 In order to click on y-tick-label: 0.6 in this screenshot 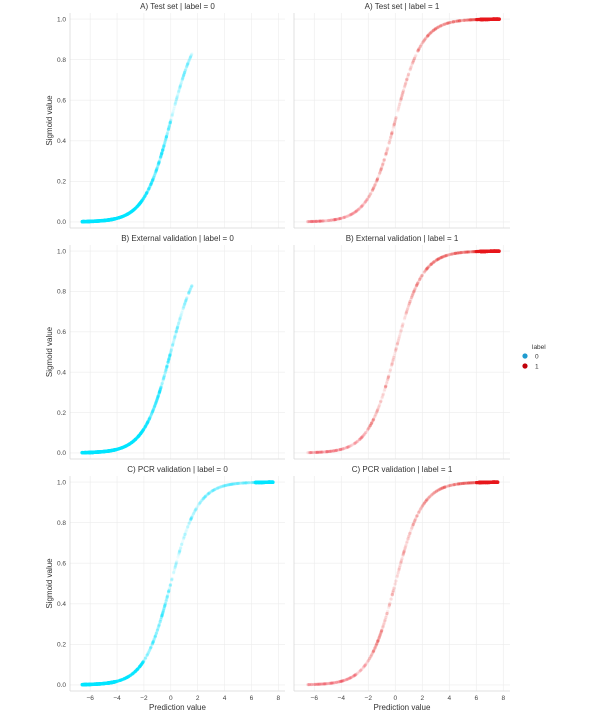, I will do `click(61, 332)`.